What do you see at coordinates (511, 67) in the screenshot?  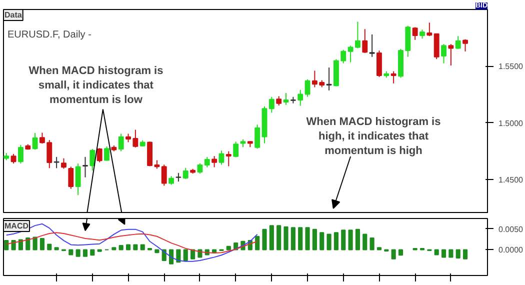 I see `y-tick-label: 1.5500` at bounding box center [511, 67].